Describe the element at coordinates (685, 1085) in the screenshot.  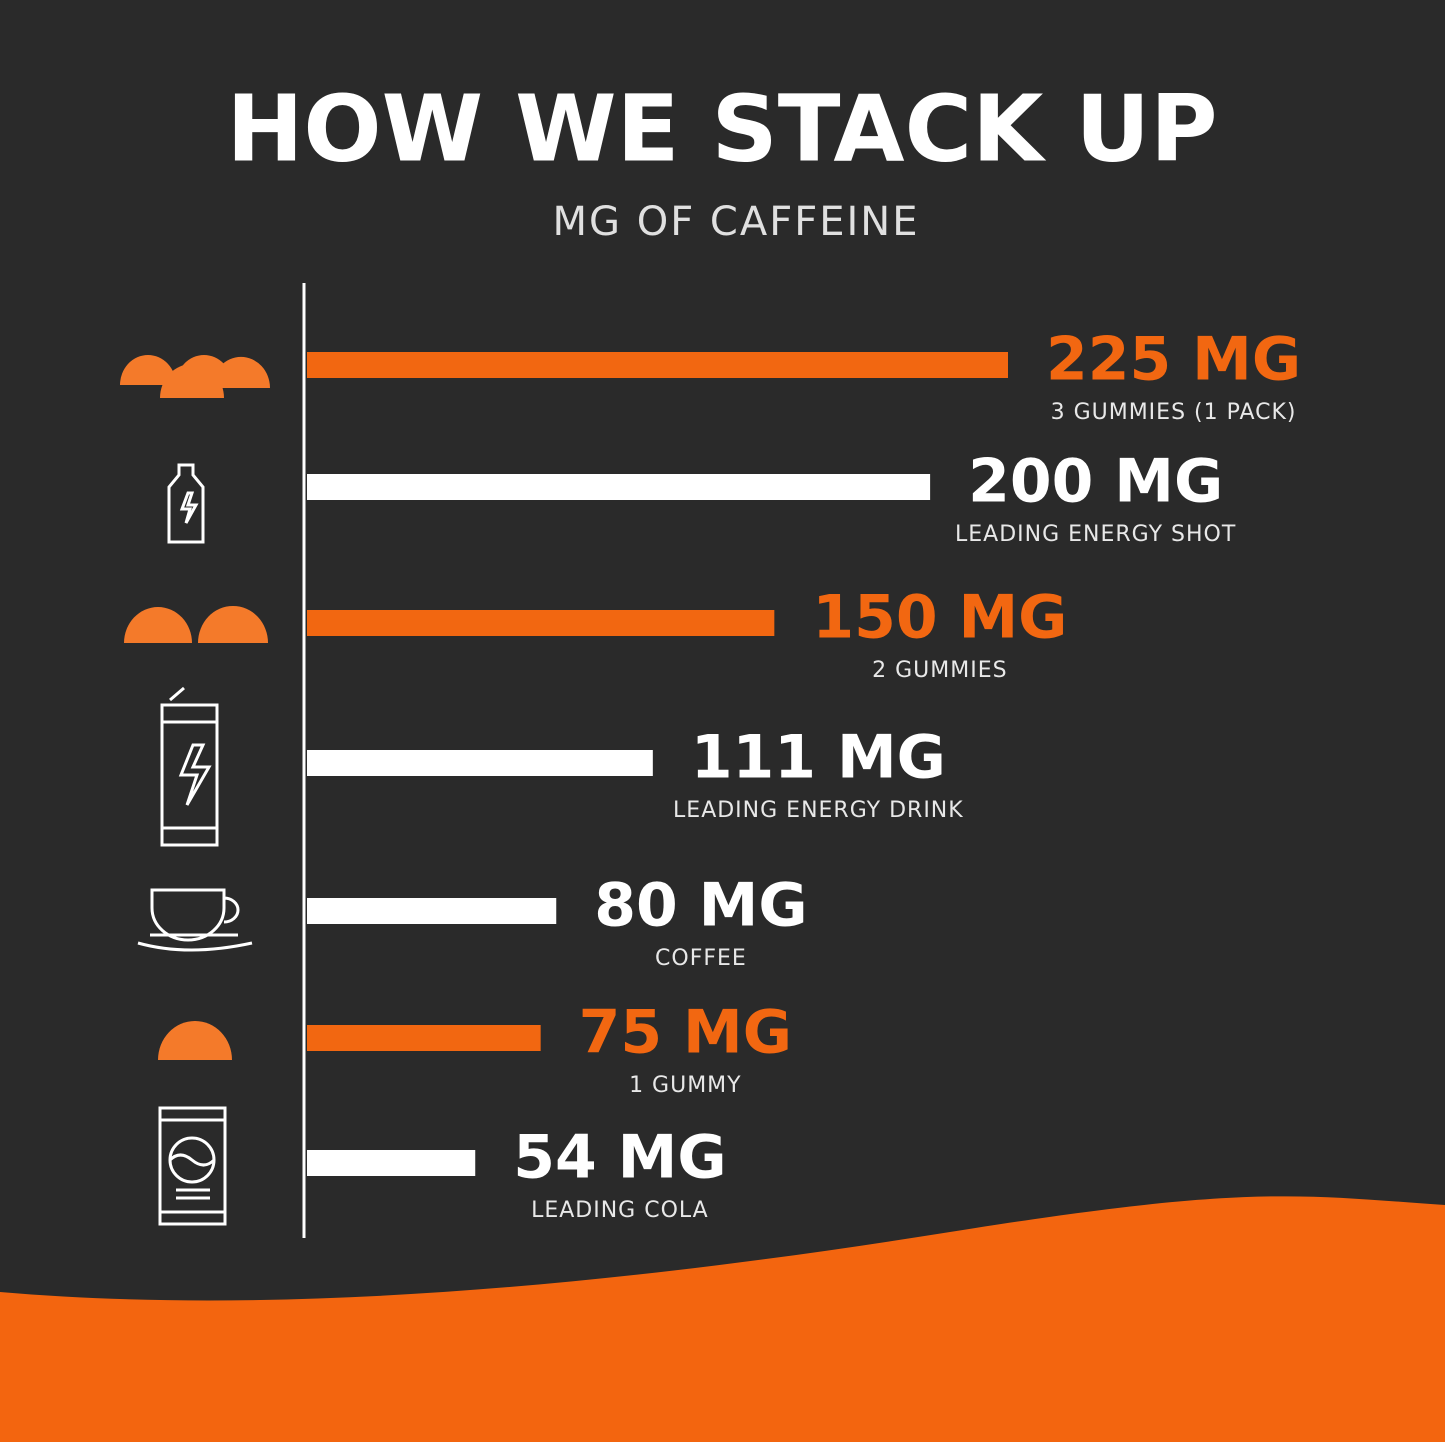
I see `category-label: 1 GUMMY` at that location.